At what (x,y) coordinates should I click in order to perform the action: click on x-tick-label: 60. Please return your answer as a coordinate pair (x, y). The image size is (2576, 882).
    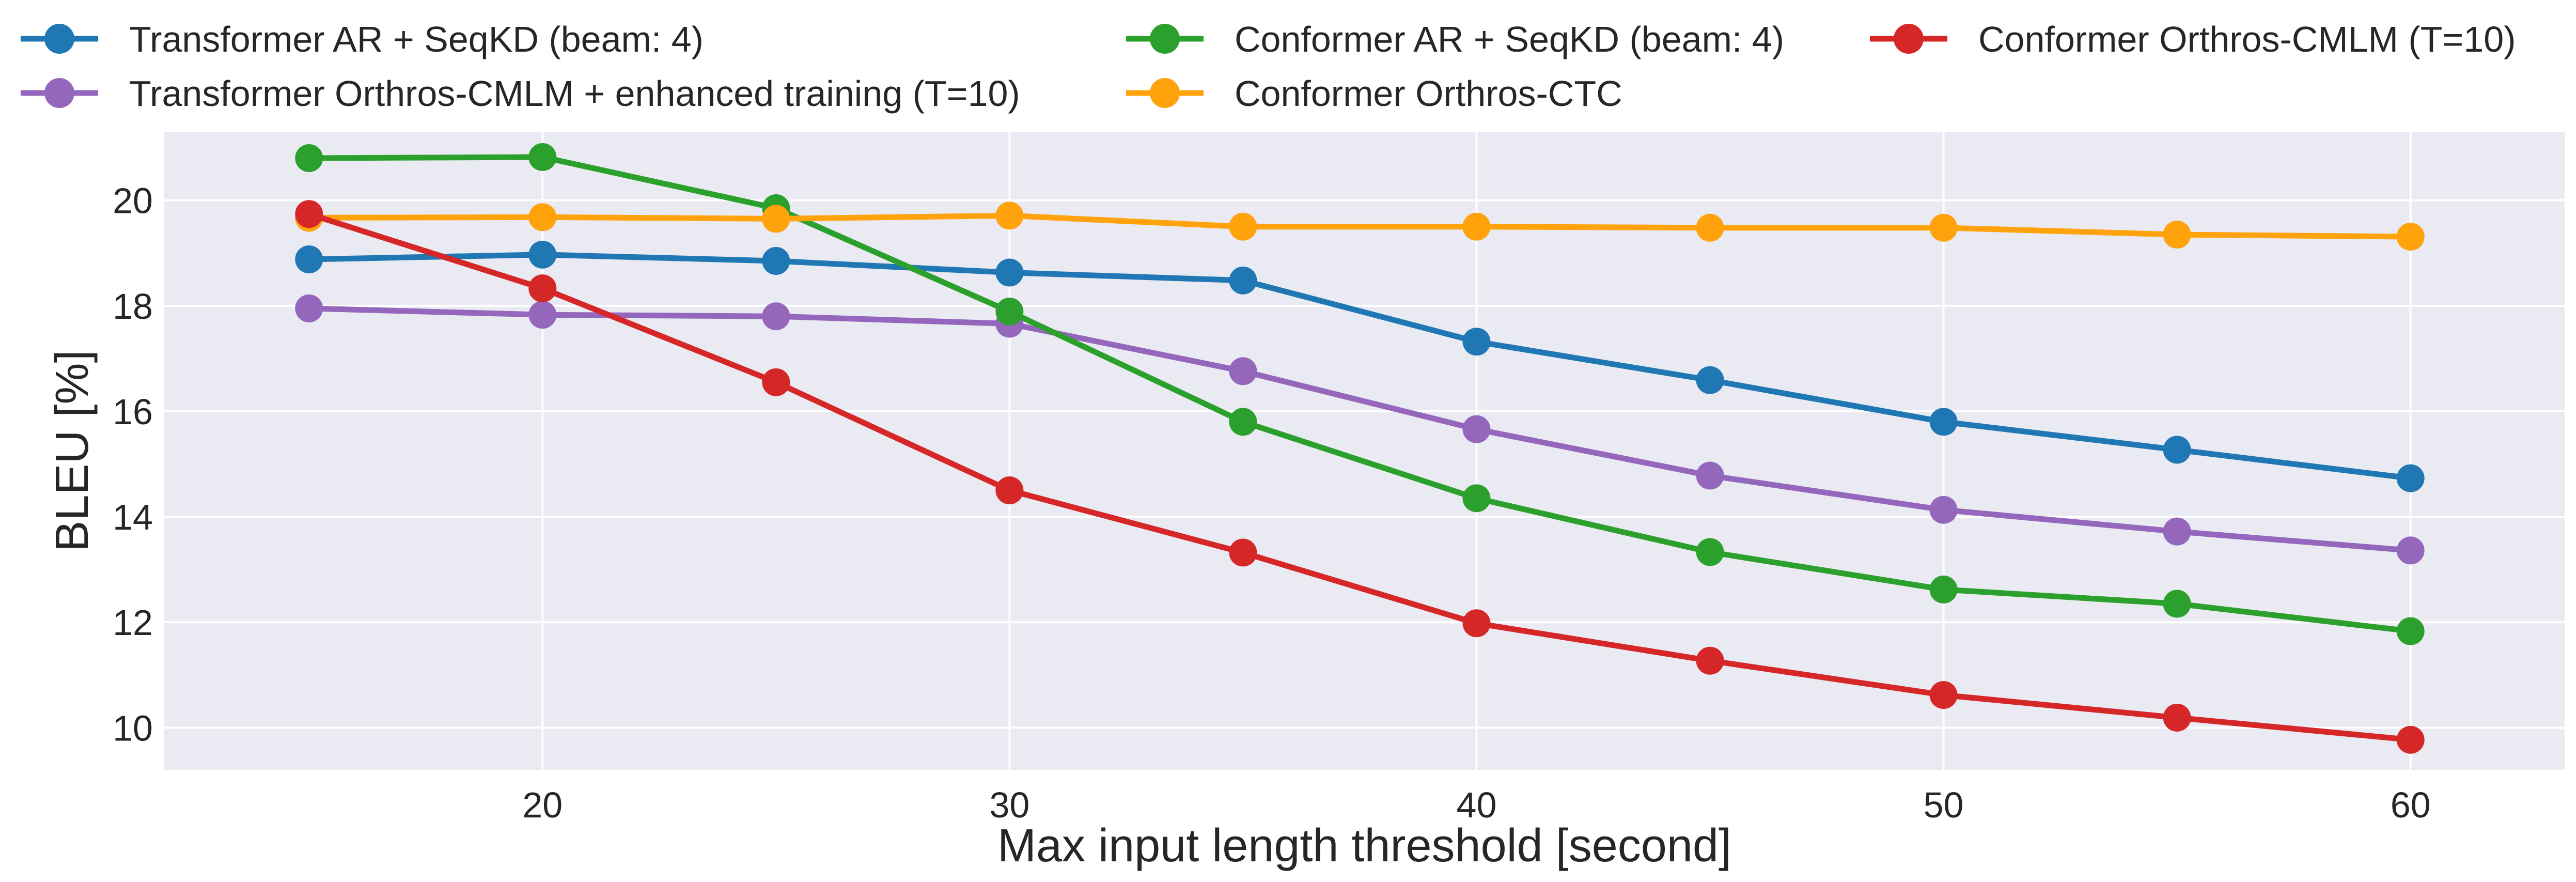
    Looking at the image, I should click on (2411, 805).